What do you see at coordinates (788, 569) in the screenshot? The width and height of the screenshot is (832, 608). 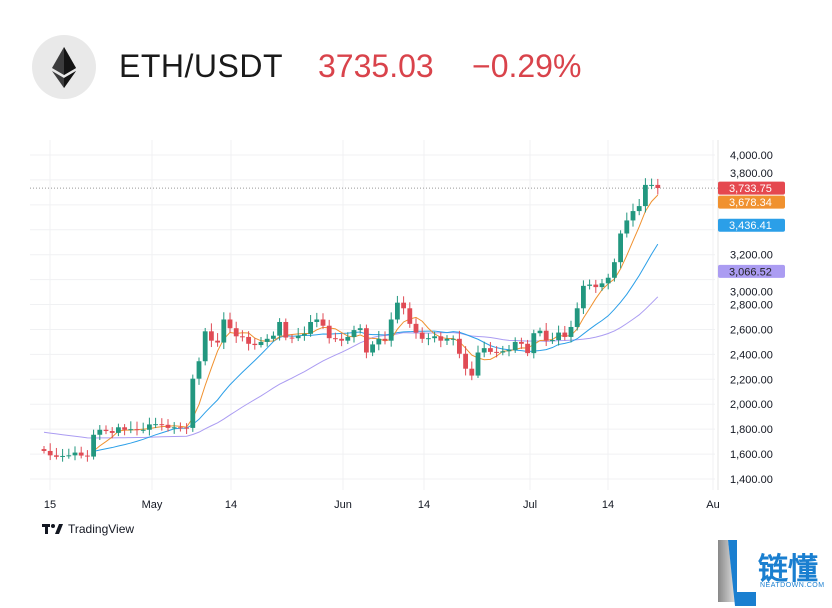 I see `watermark-cn: 链懂` at bounding box center [788, 569].